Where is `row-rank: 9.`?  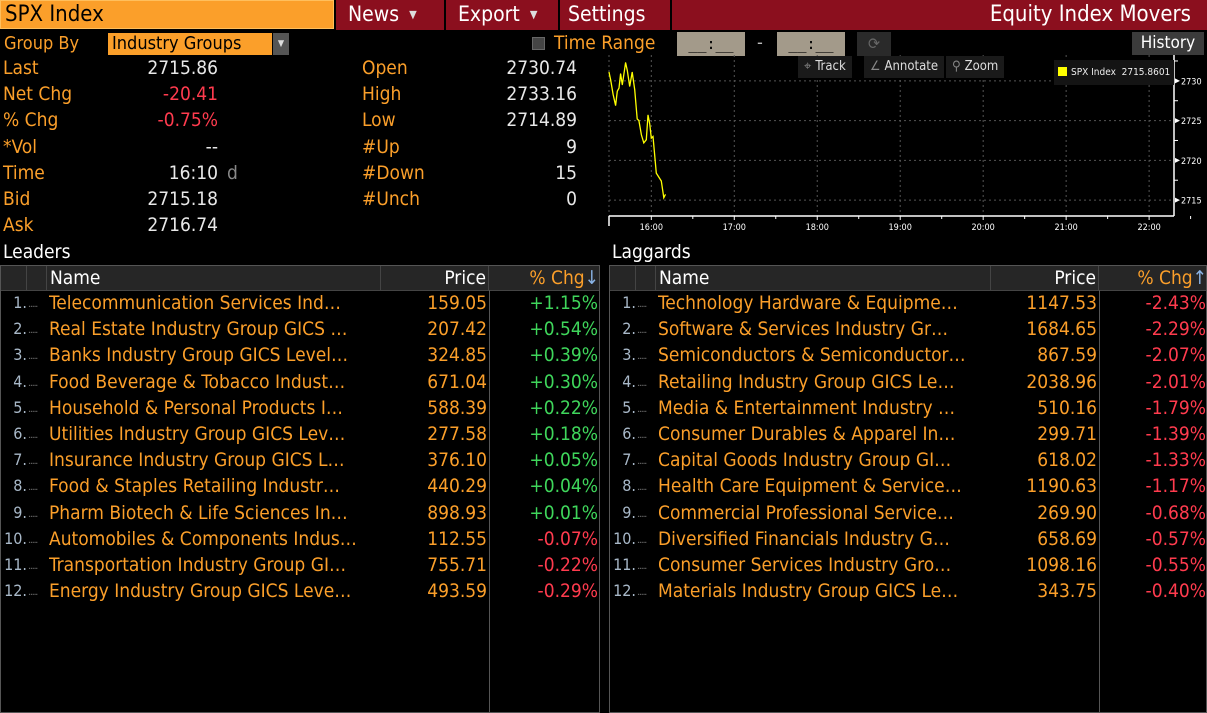
row-rank: 9. is located at coordinates (629, 512).